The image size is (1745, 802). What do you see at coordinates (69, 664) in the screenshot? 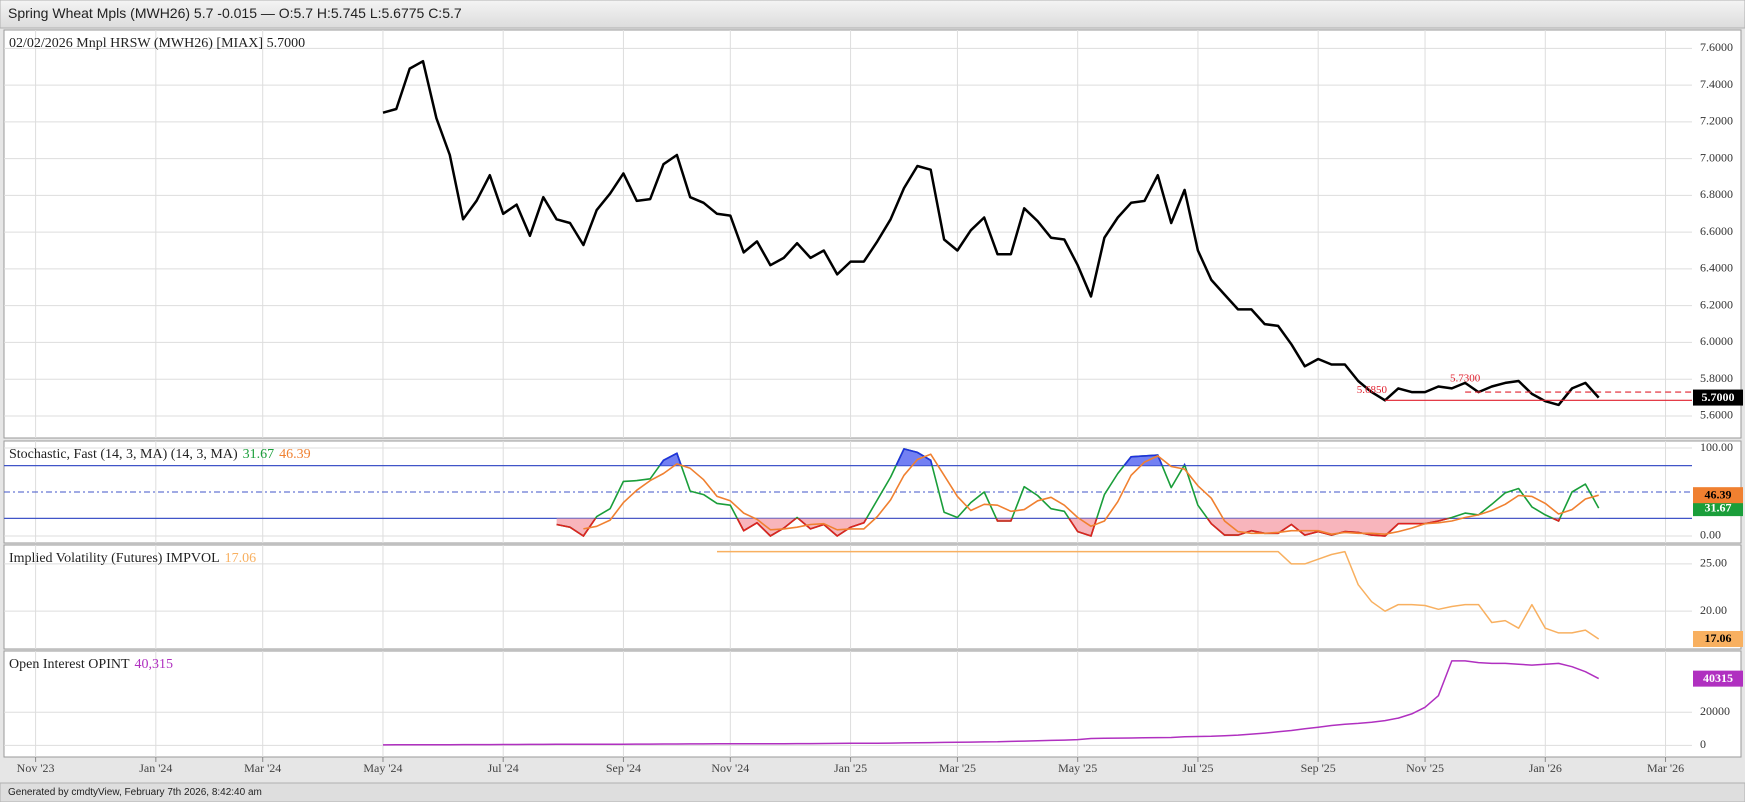
I see `panel-title-text: Open Interest OPINT` at bounding box center [69, 664].